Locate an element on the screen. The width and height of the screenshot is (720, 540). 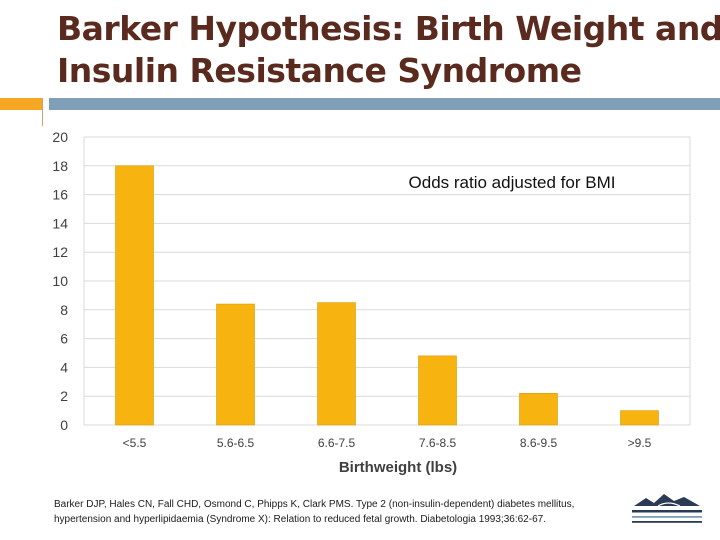
accent-bar-gap is located at coordinates (45, 104).